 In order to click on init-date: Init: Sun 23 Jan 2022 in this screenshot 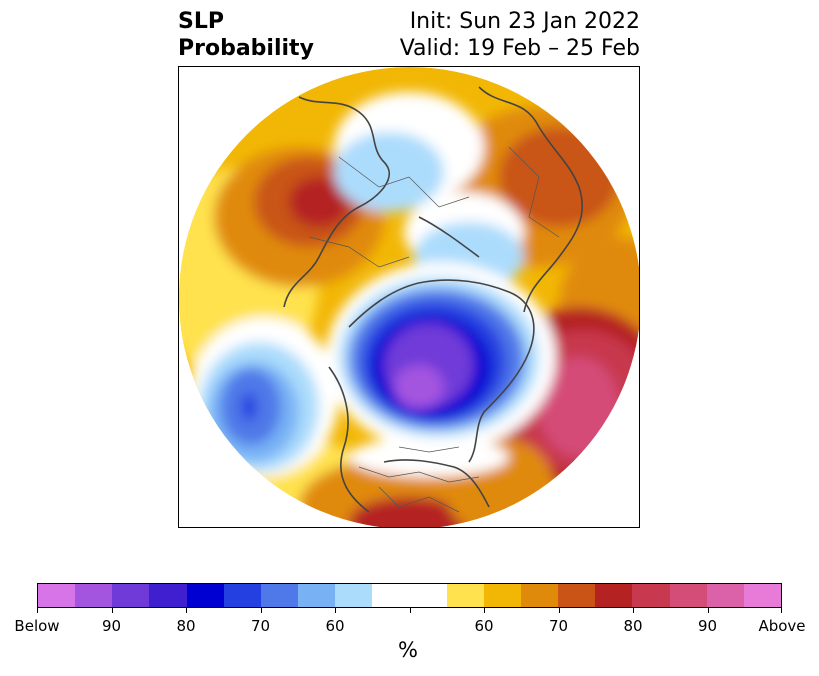, I will do `click(524, 21)`.